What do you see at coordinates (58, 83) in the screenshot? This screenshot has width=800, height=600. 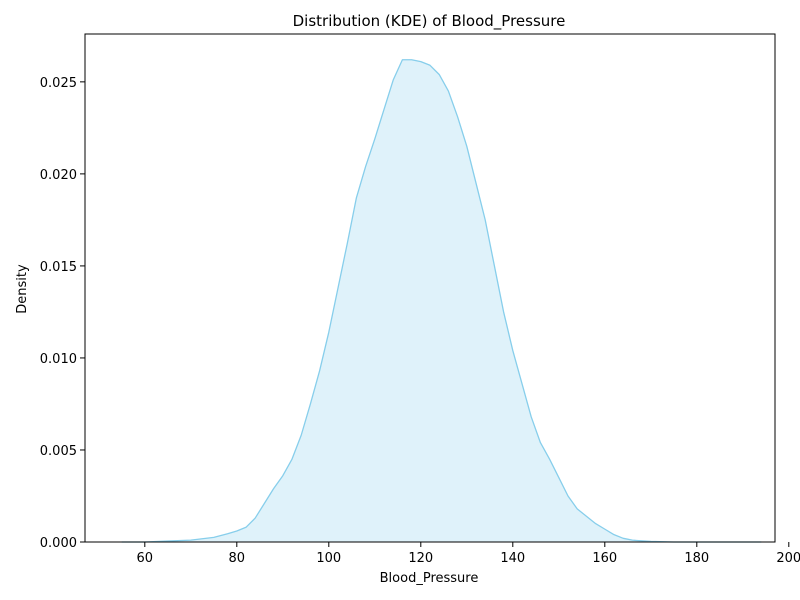 I see `y-tick-label: 0.025` at bounding box center [58, 83].